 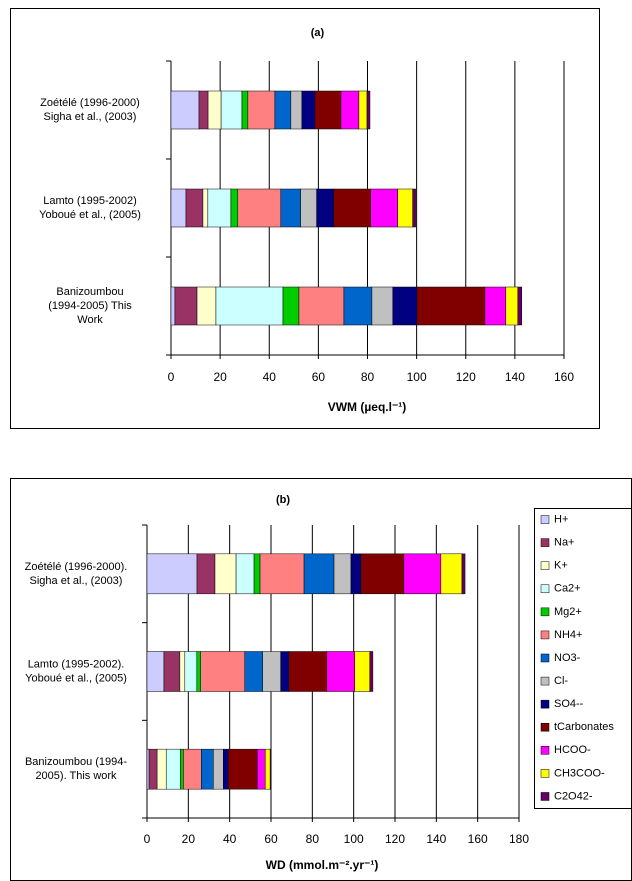 I want to click on legend-label: HCOO-, so click(x=572, y=750).